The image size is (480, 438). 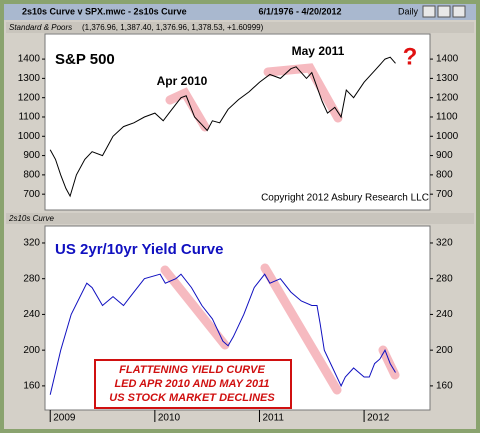 What do you see at coordinates (273, 418) in the screenshot?
I see `x-tick-label: 2011` at bounding box center [273, 418].